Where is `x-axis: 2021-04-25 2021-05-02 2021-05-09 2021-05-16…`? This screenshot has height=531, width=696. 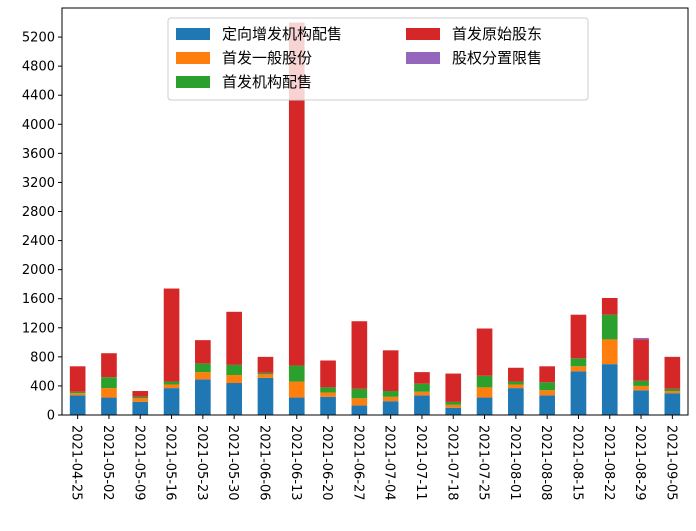 x-axis: 2021-04-25 2021-05-02 2021-05-09 2021-05-16… is located at coordinates (373, 458).